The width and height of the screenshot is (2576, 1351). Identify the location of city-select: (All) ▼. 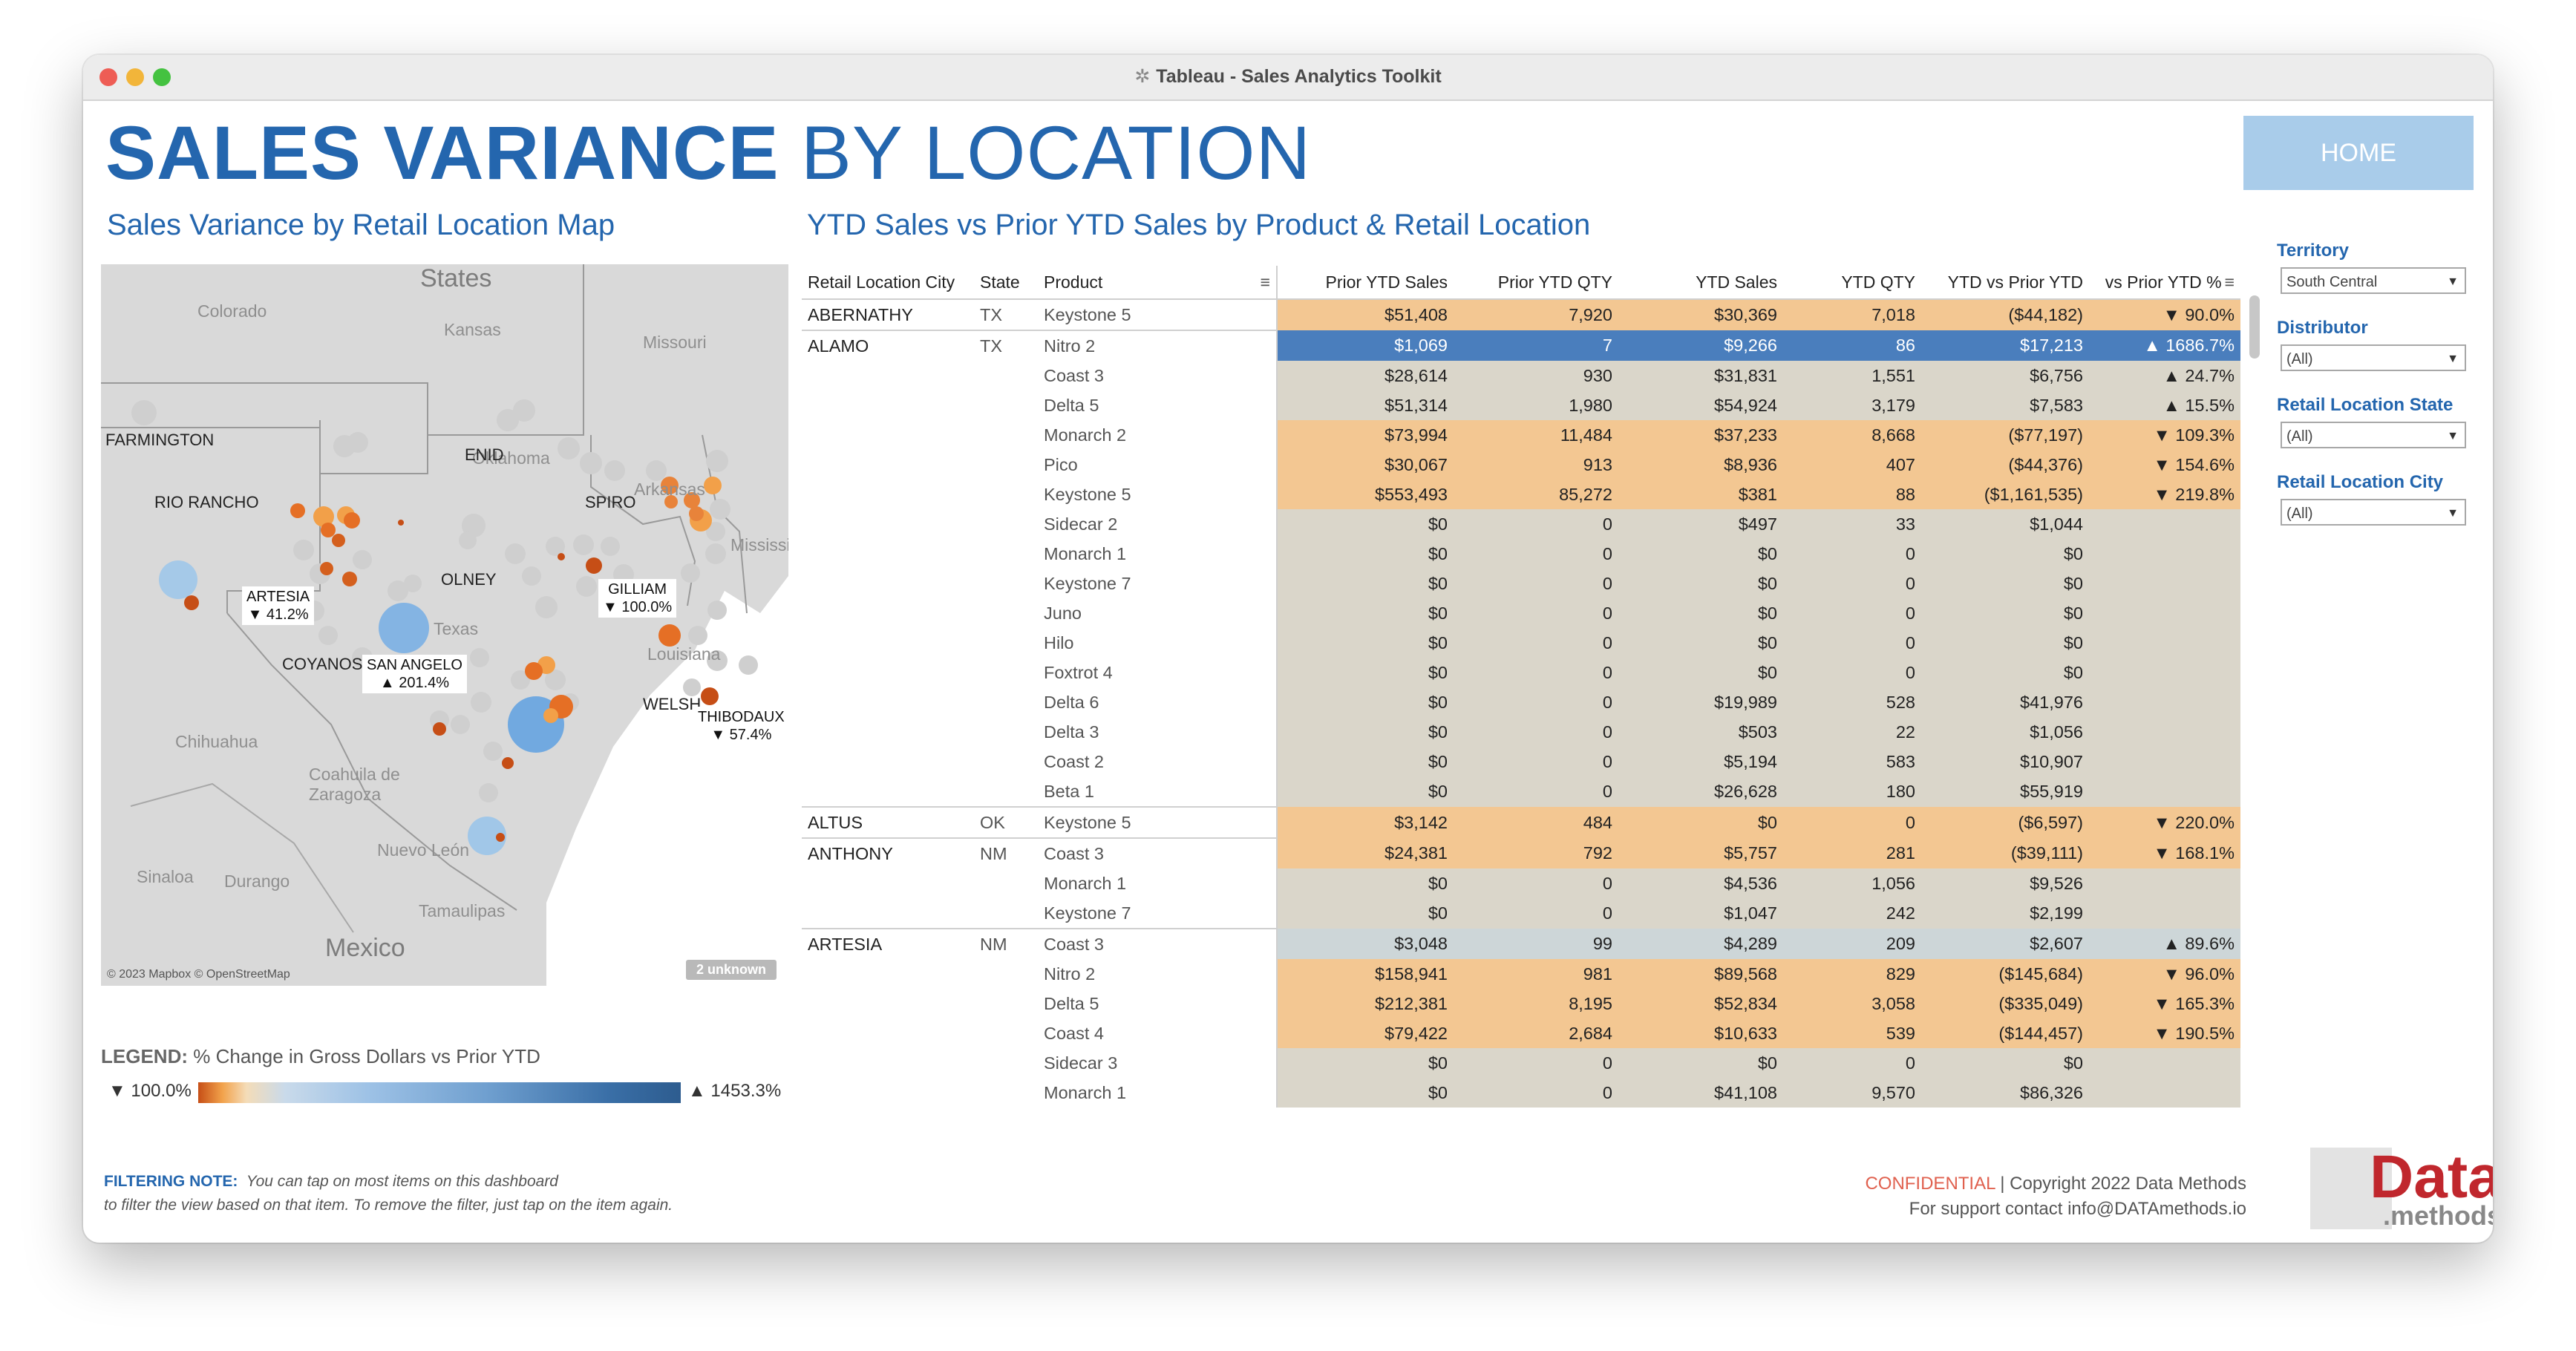
(2373, 512).